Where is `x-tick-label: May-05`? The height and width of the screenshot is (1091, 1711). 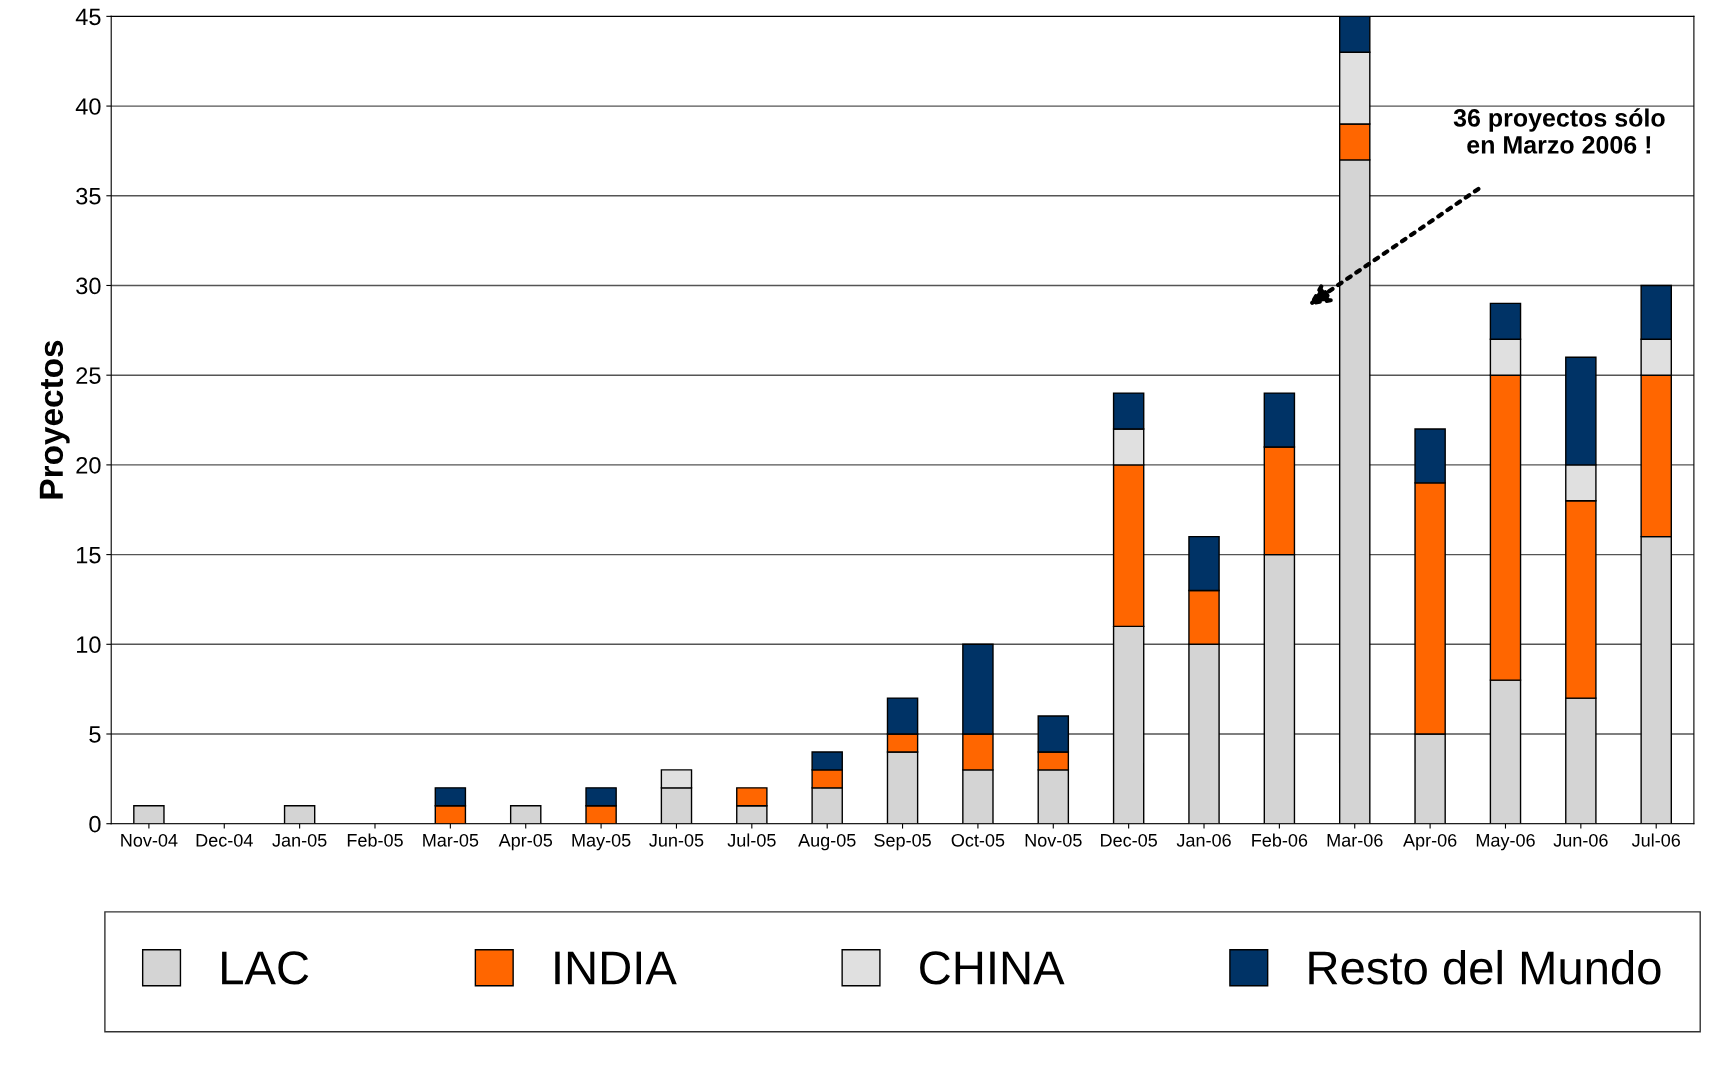 x-tick-label: May-05 is located at coordinates (601, 842).